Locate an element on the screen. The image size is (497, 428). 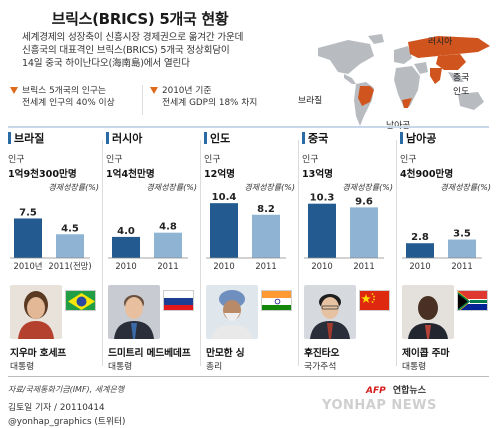
leader-name: 지우마 호세프 is located at coordinates (38, 353).